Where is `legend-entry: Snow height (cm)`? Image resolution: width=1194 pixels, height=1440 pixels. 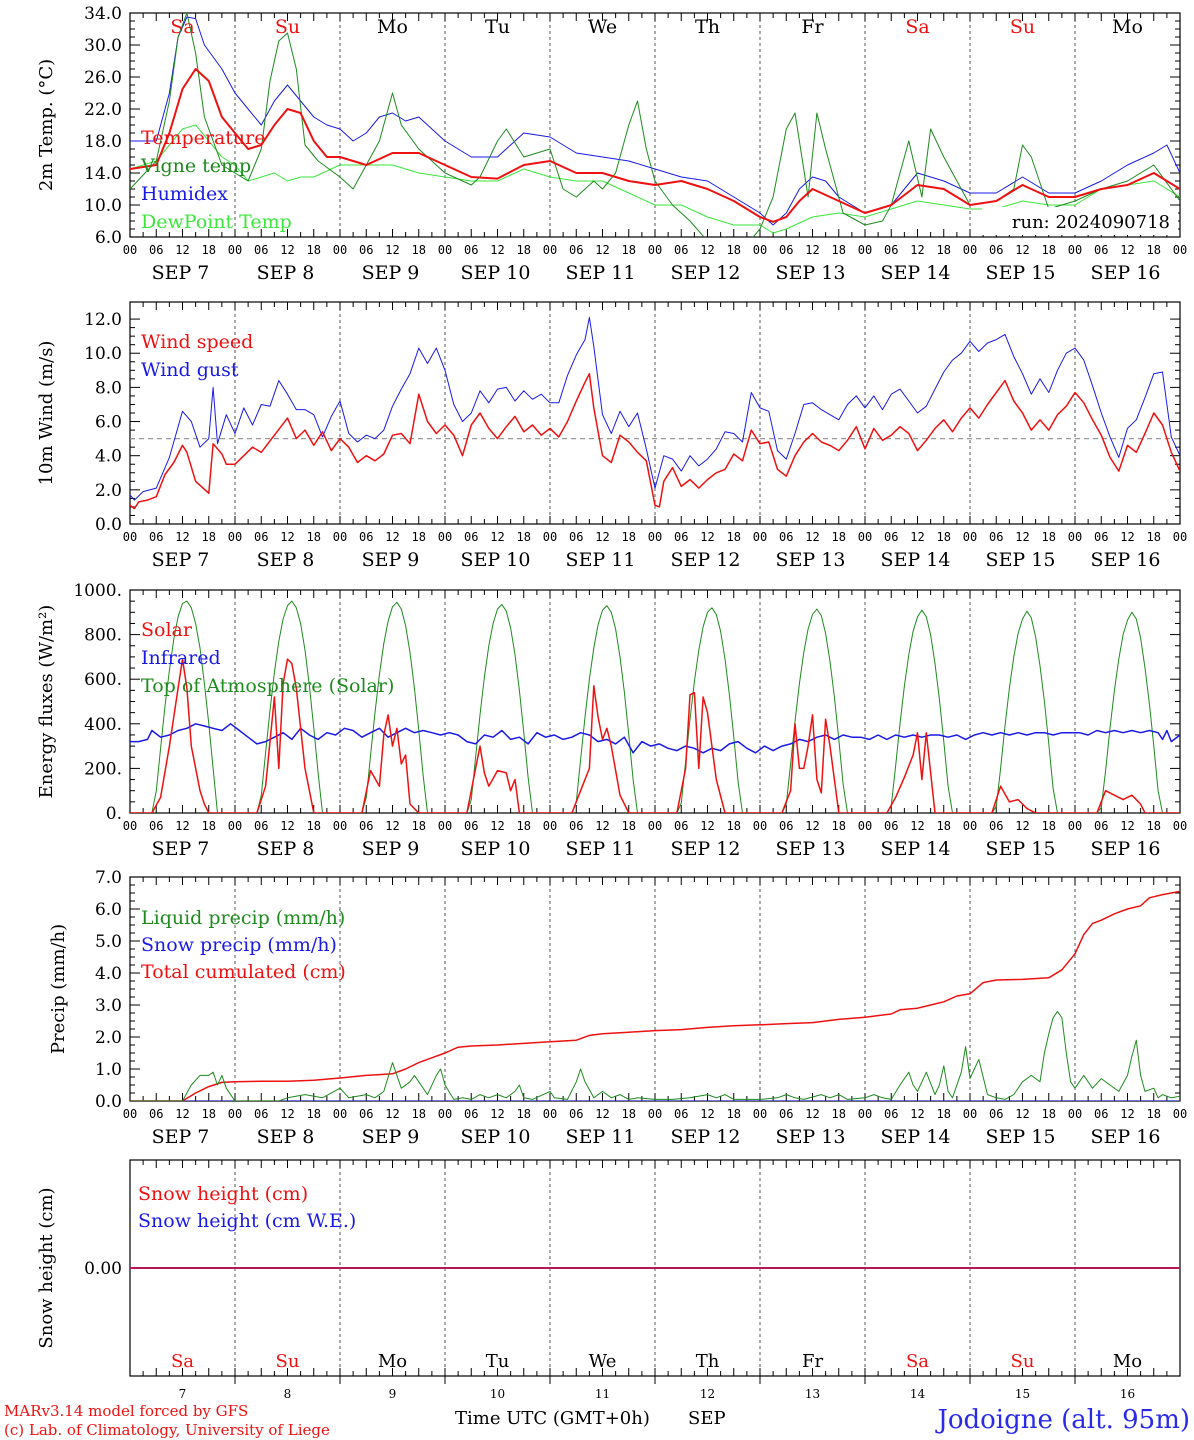
legend-entry: Snow height (cm) is located at coordinates (223, 1194).